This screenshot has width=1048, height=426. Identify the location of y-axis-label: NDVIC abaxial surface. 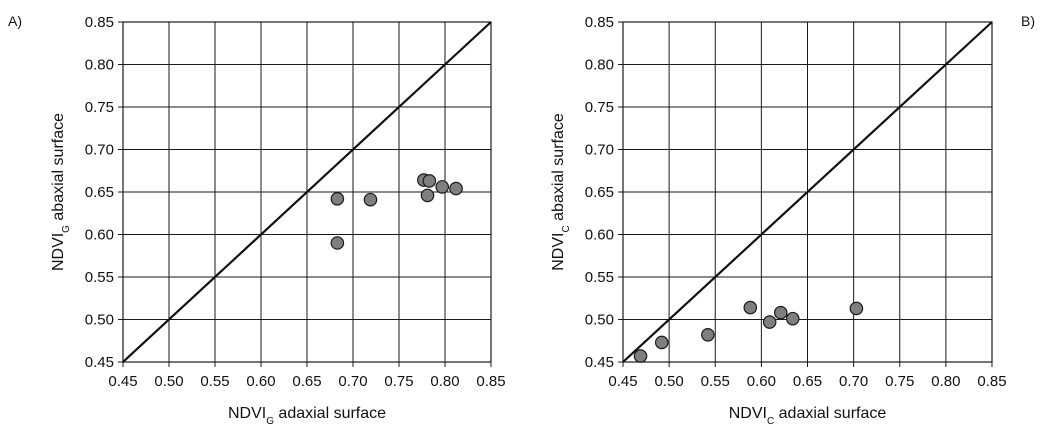
(561, 192).